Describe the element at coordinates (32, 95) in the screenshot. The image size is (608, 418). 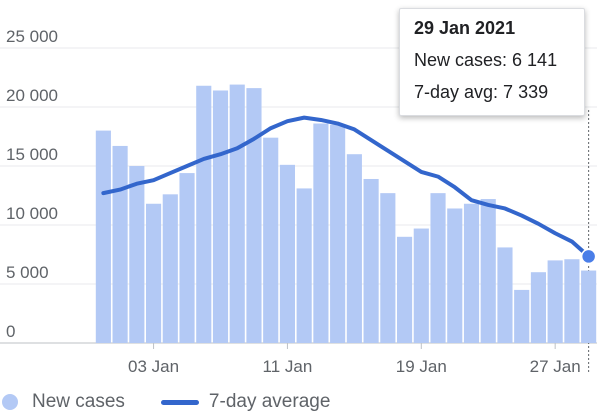
I see `y-tick-label: 20 000` at that location.